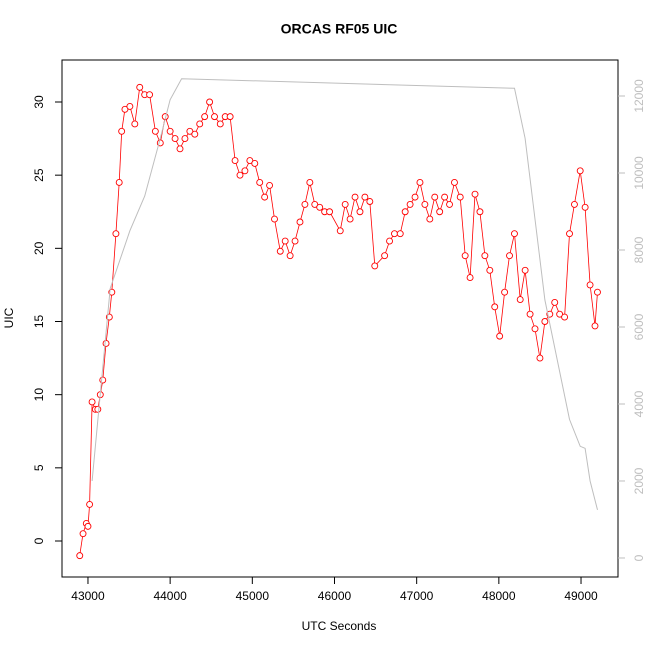 The width and height of the screenshot is (650, 650). Describe the element at coordinates (581, 596) in the screenshot. I see `x-tick-label: 49000` at that location.